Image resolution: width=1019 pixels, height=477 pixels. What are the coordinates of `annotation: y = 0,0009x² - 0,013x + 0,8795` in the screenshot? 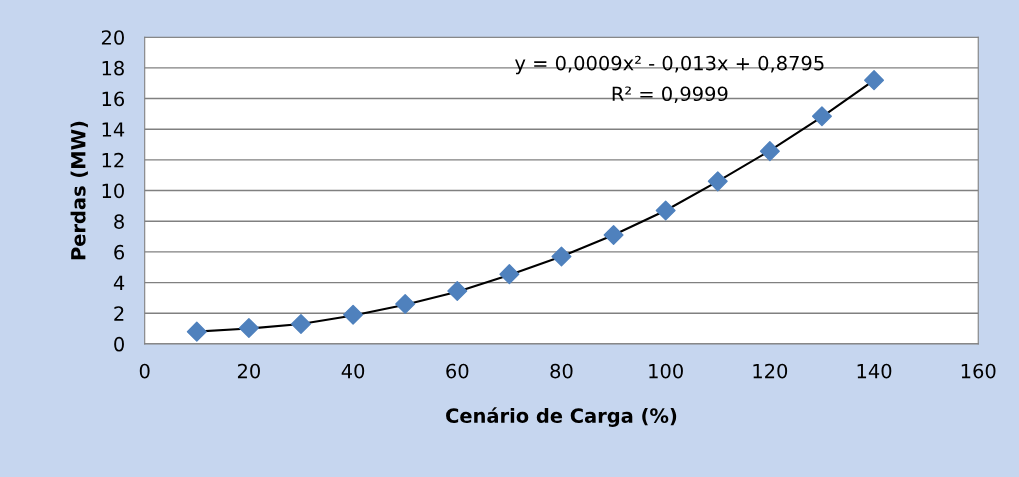 It's located at (669, 65).